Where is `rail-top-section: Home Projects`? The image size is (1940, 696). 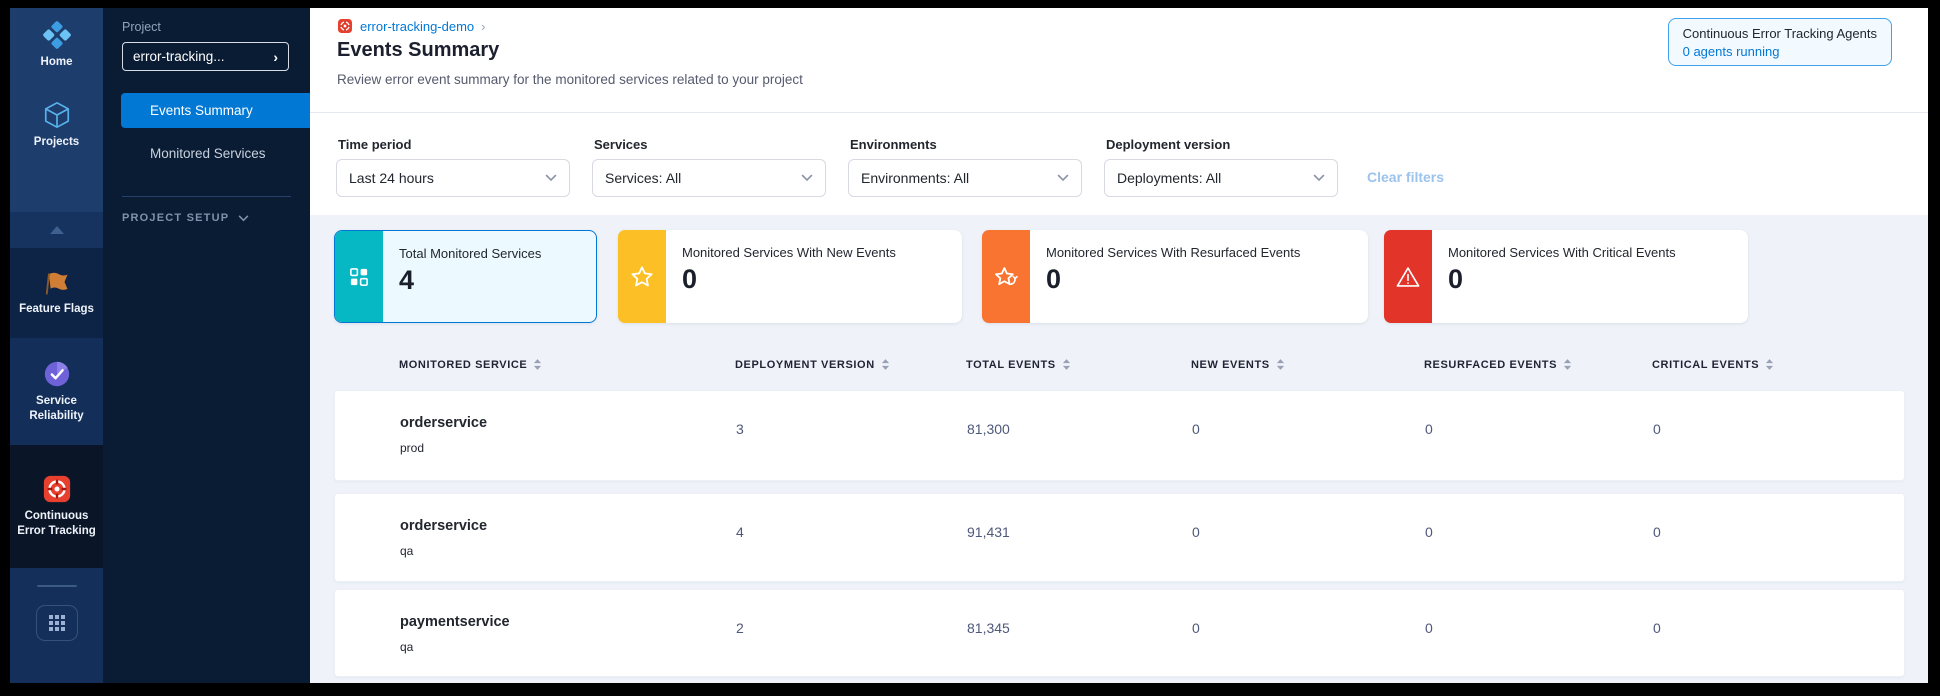
rail-top-section: Home Projects is located at coordinates (56, 110).